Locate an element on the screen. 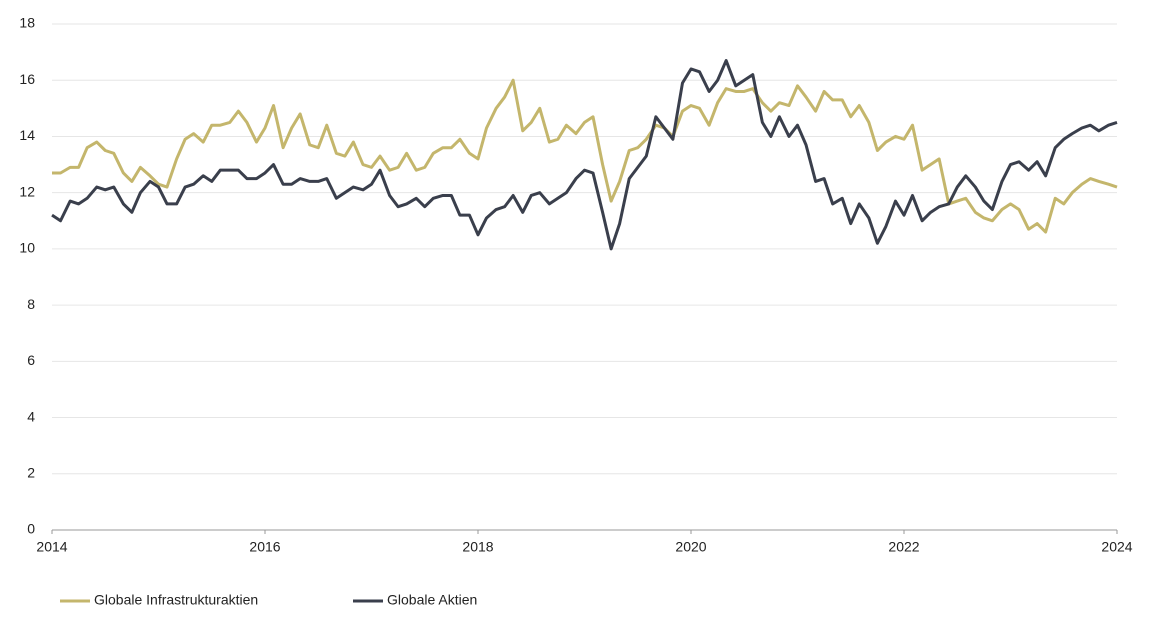  legend-label: Globale Infrastrukturaktien is located at coordinates (176, 600).